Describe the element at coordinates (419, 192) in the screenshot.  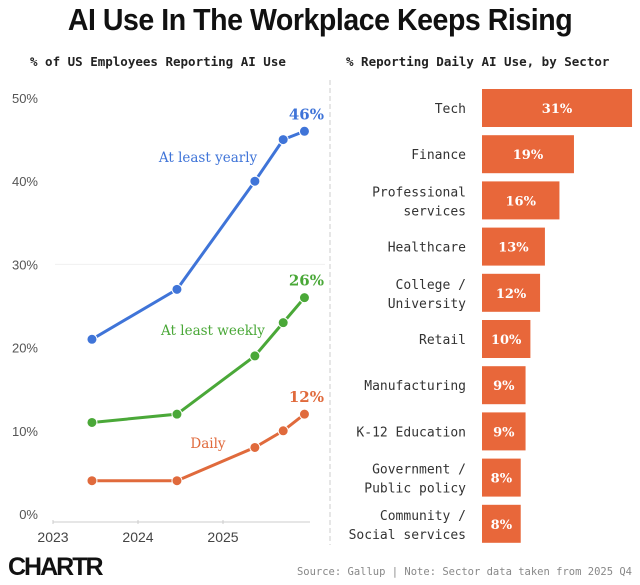
I see `category-label: Professional` at that location.